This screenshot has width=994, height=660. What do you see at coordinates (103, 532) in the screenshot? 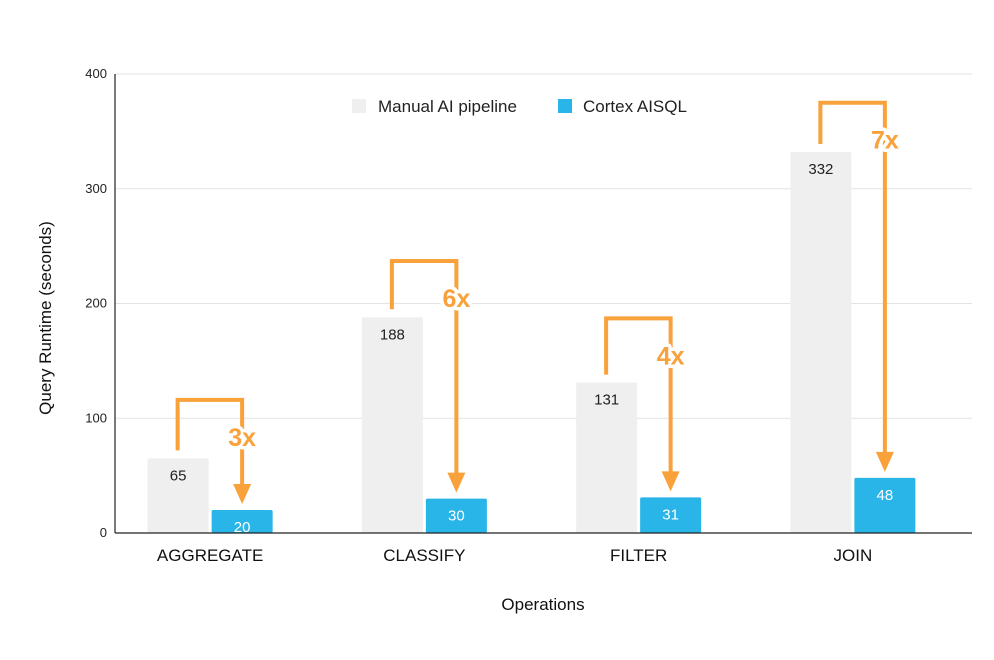
I see `y-tick-label-0: 0` at bounding box center [103, 532].